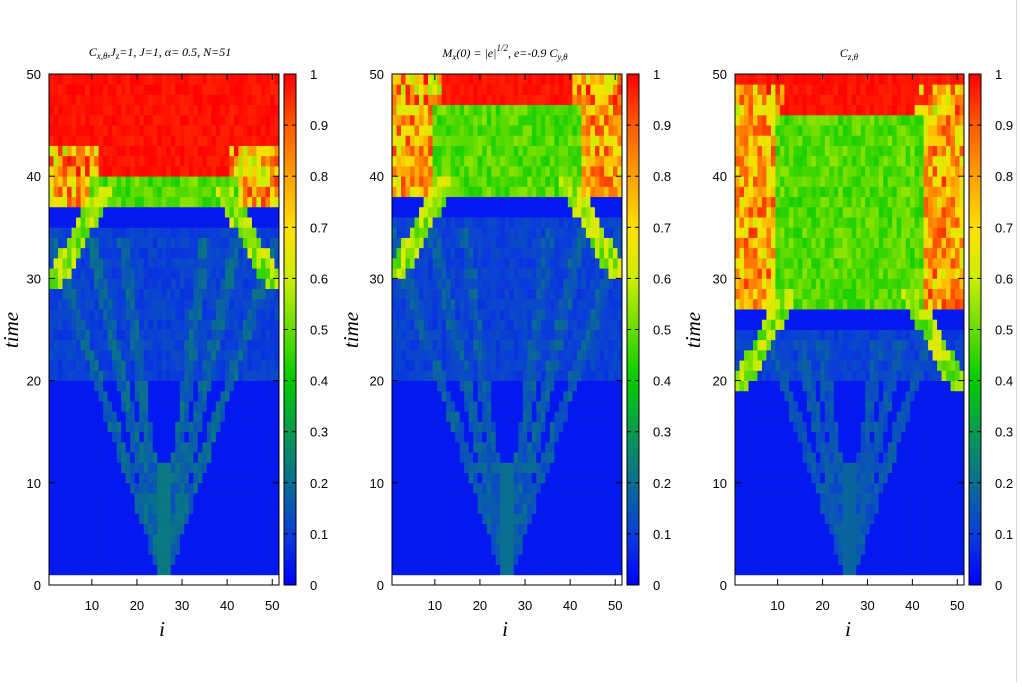 The width and height of the screenshot is (1022, 687). What do you see at coordinates (319, 483) in the screenshot?
I see `colorbar-tick-label: 0.2` at bounding box center [319, 483].